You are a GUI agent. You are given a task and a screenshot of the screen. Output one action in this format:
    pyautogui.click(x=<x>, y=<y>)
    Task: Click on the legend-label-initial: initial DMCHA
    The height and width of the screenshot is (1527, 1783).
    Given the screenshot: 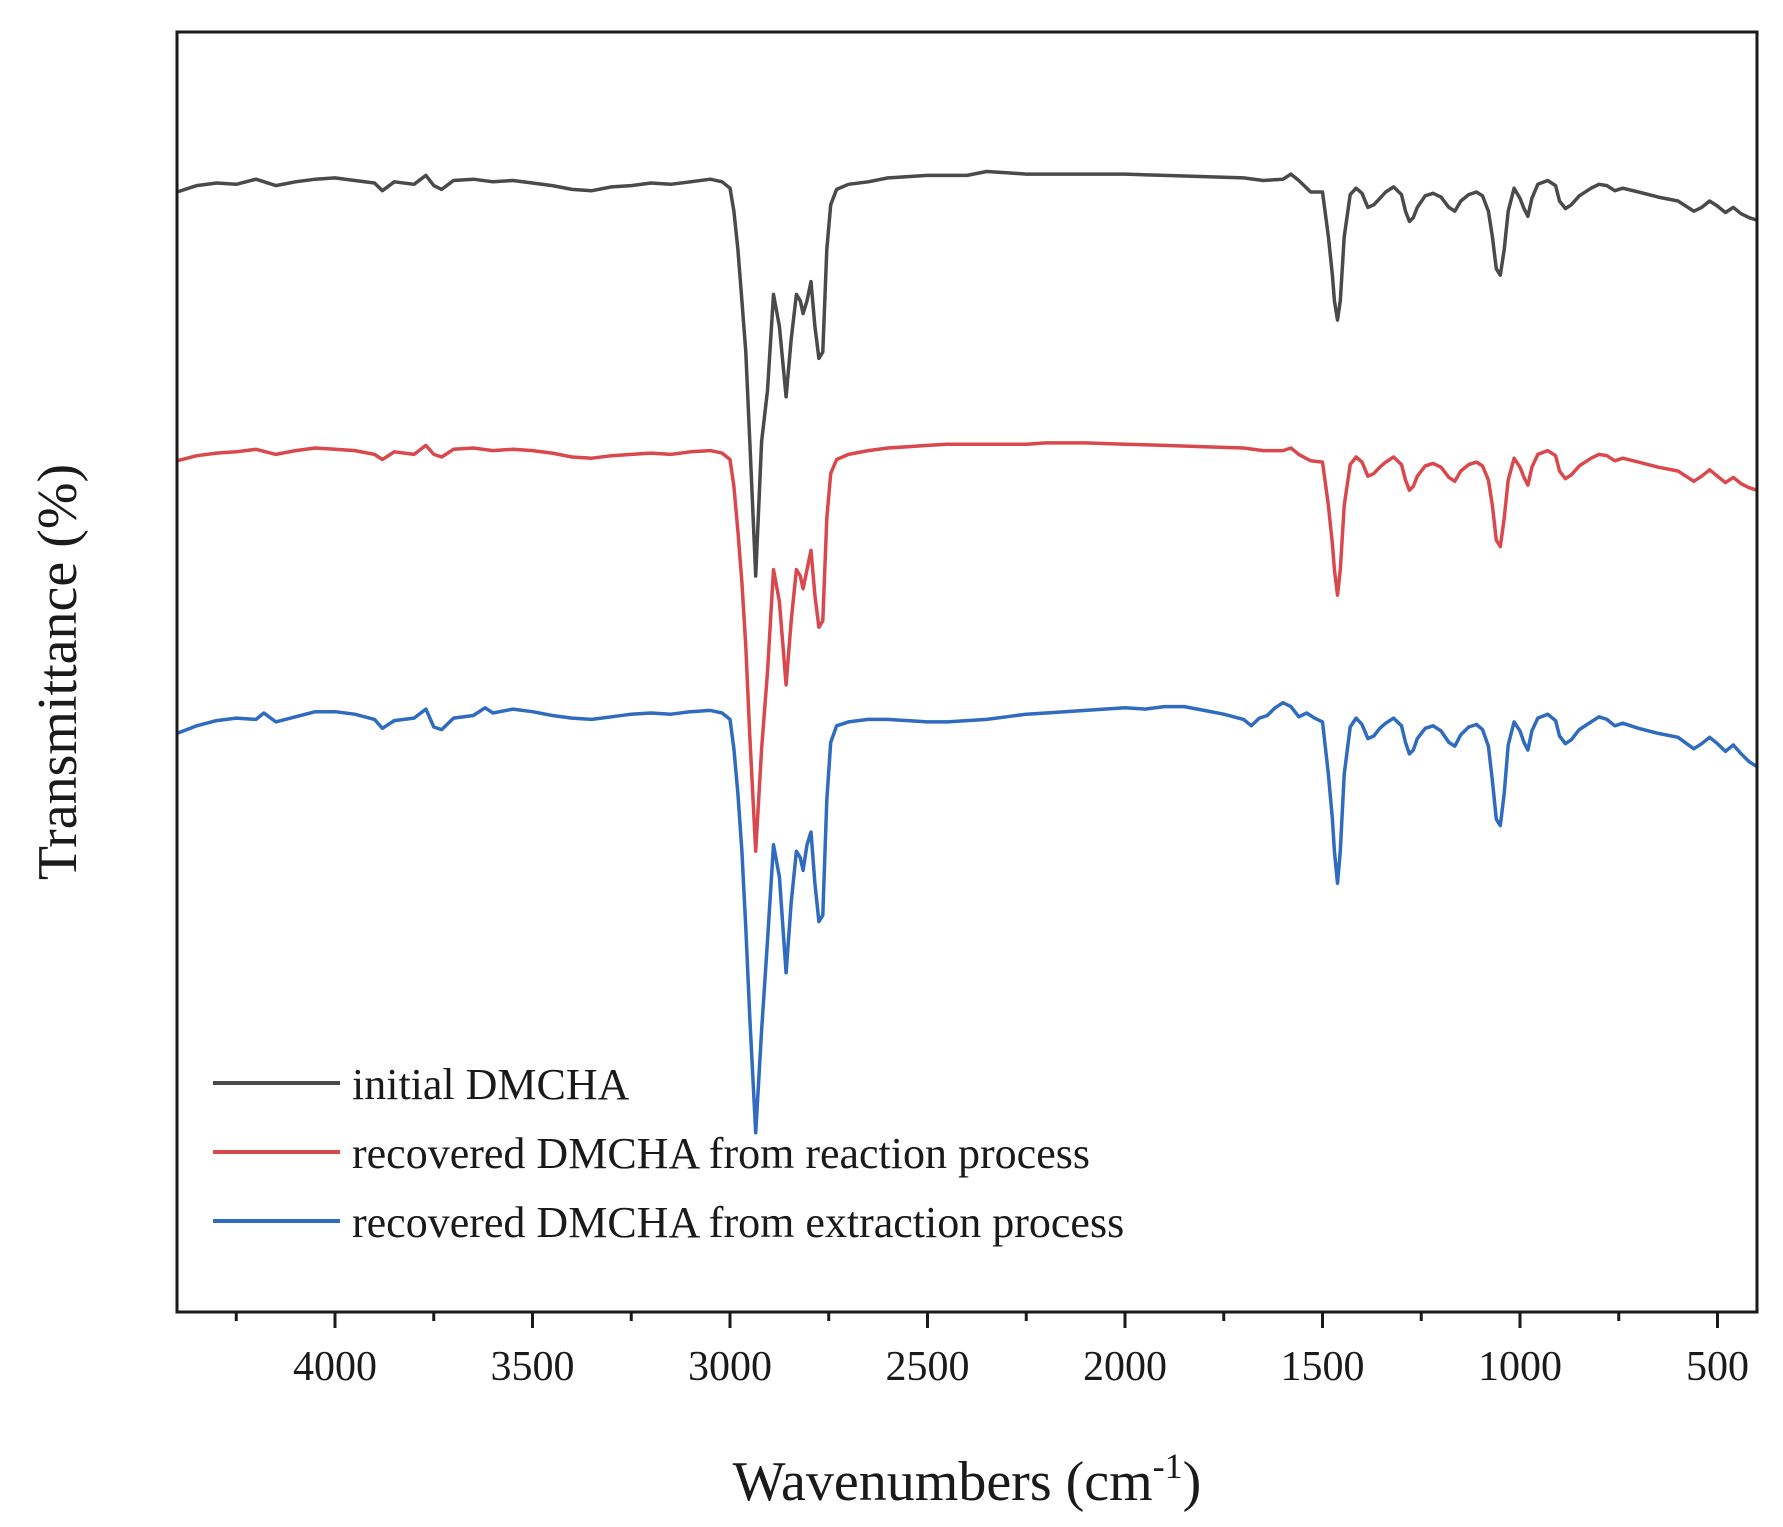 What is the action you would take?
    pyautogui.click(x=491, y=1084)
    